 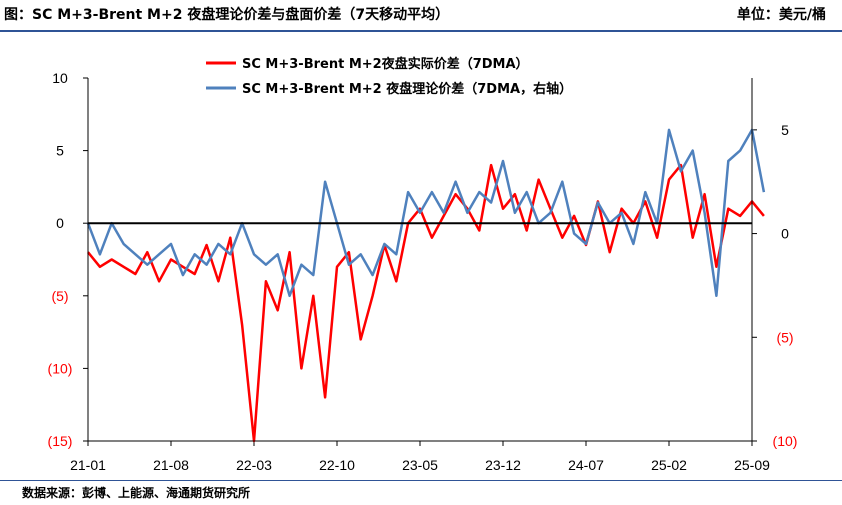 What do you see at coordinates (227, 15) in the screenshot?
I see `chart-title: 图：SC M+3-Brent M+2 夜盘理论价差与盘面价差（7天移动平均）` at bounding box center [227, 15].